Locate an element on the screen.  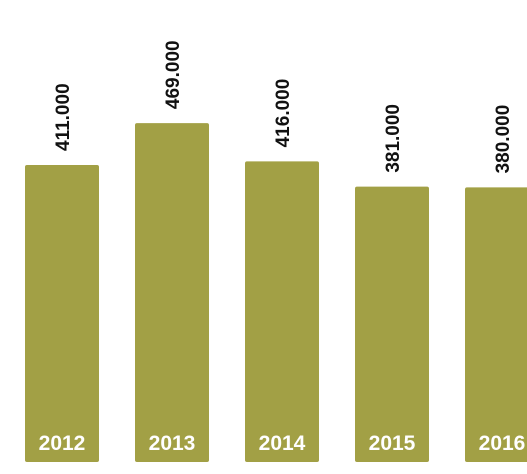
category-label-2014: 2014 is located at coordinates (282, 443).